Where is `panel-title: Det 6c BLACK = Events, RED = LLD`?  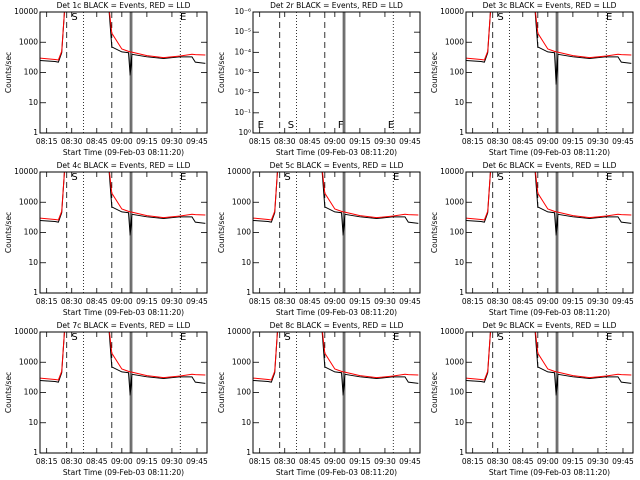
panel-title: Det 6c BLACK = Events, RED = LLD is located at coordinates (550, 165).